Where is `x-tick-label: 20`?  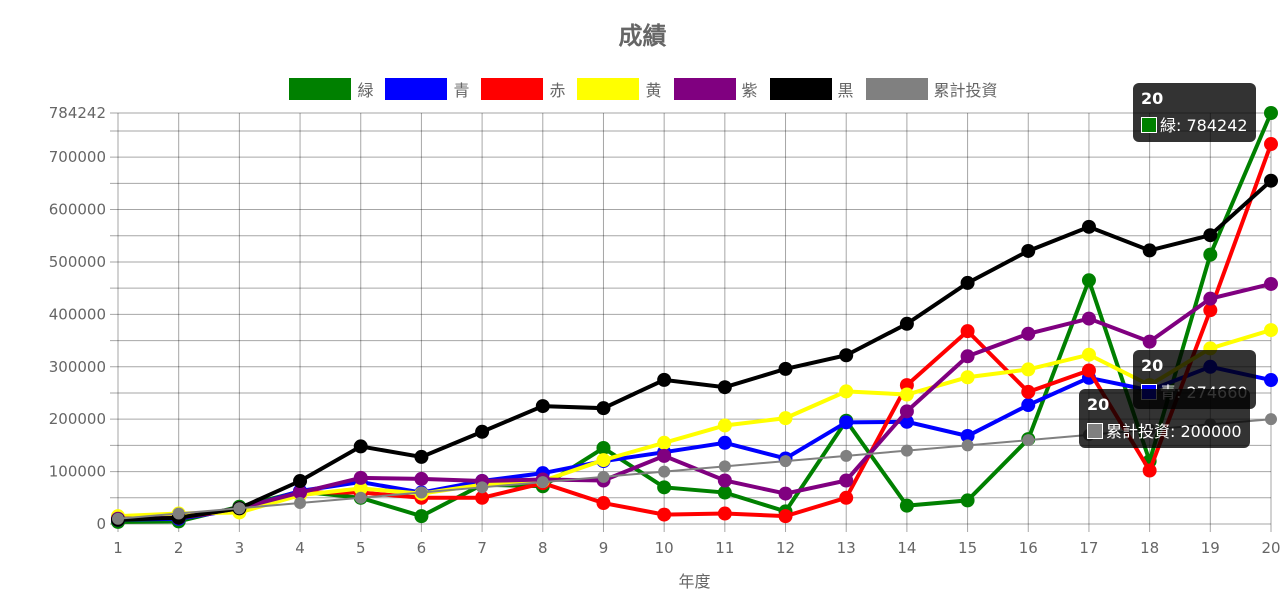 x-tick-label: 20 is located at coordinates (1270, 548).